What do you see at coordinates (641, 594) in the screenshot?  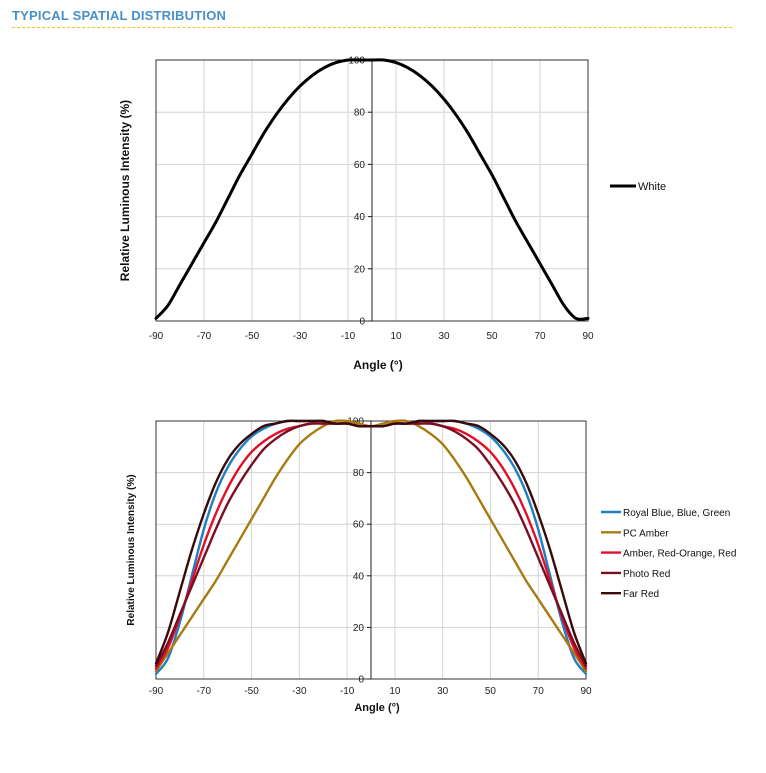 I see `legend-label: Far Red` at bounding box center [641, 594].